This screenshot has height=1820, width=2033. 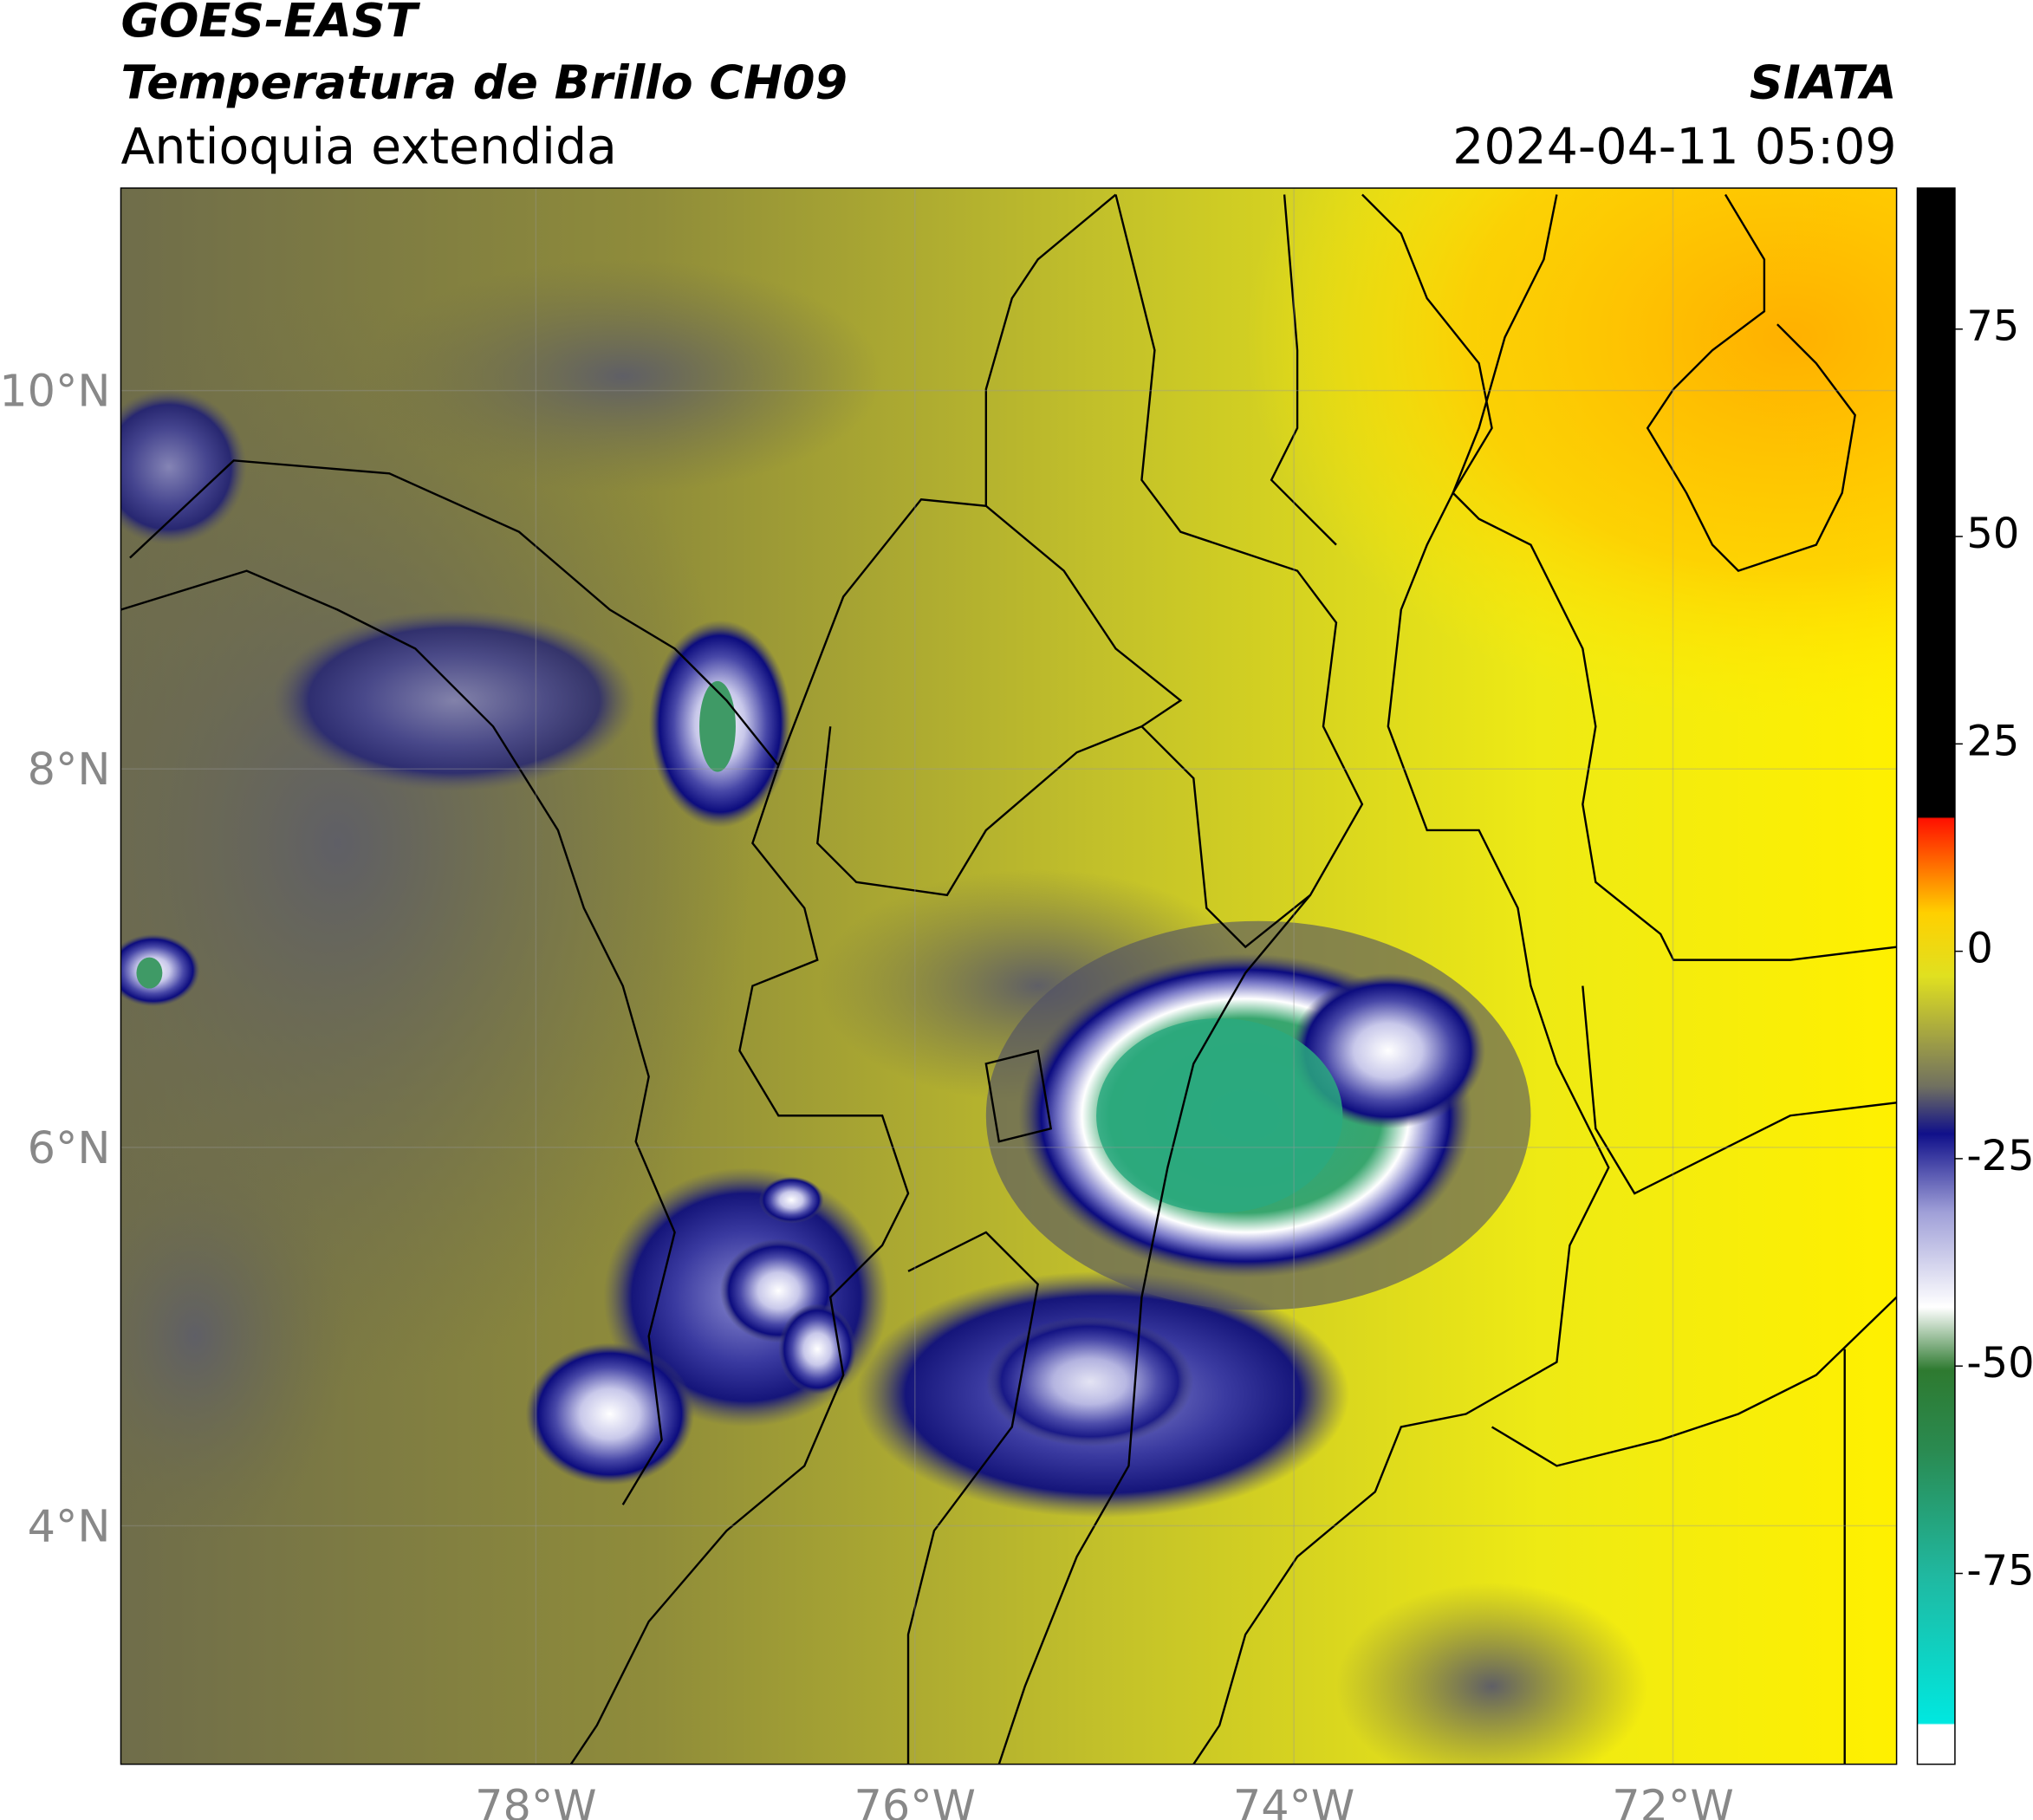 I want to click on x-tick-label: 72°W, so click(x=1672, y=1800).